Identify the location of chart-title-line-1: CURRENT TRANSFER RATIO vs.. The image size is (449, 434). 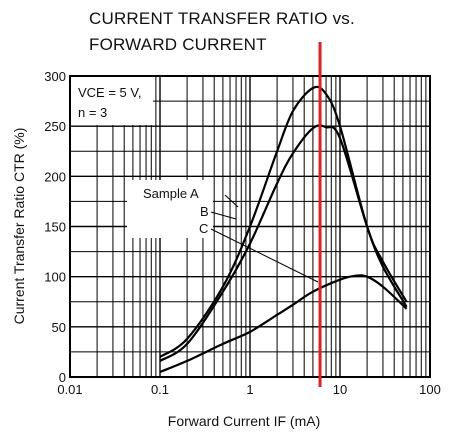
(222, 18).